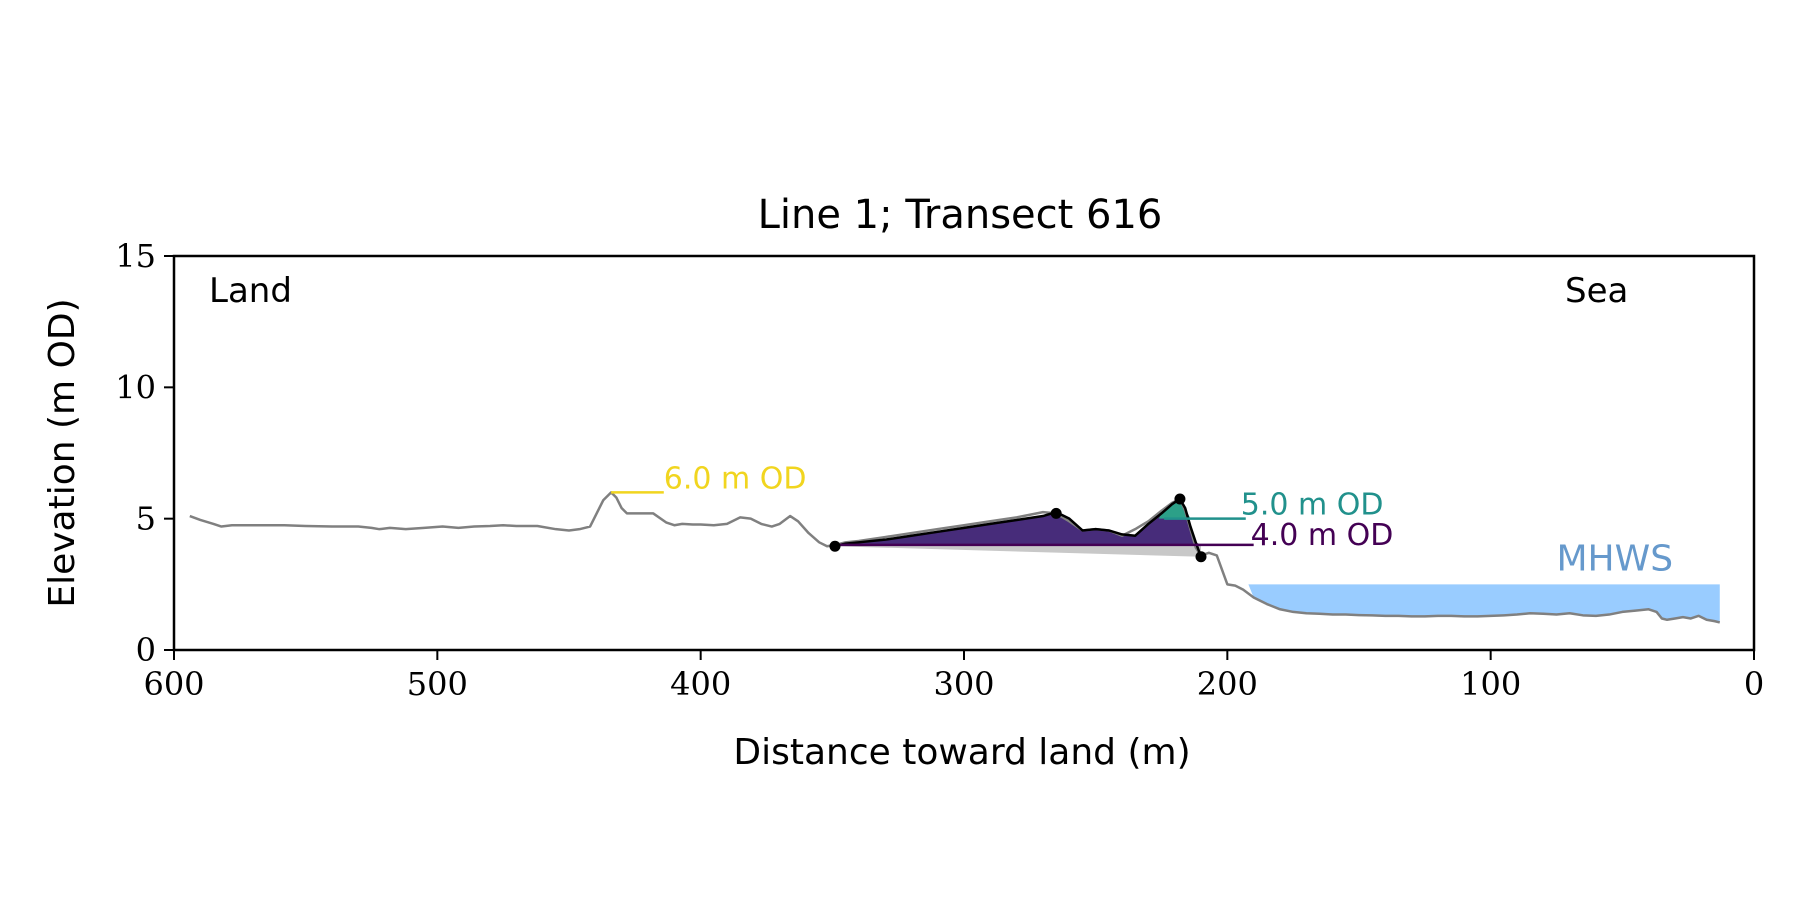 This screenshot has height=900, width=1800. Describe the element at coordinates (700, 684) in the screenshot. I see `x-tick-label: 400` at that location.